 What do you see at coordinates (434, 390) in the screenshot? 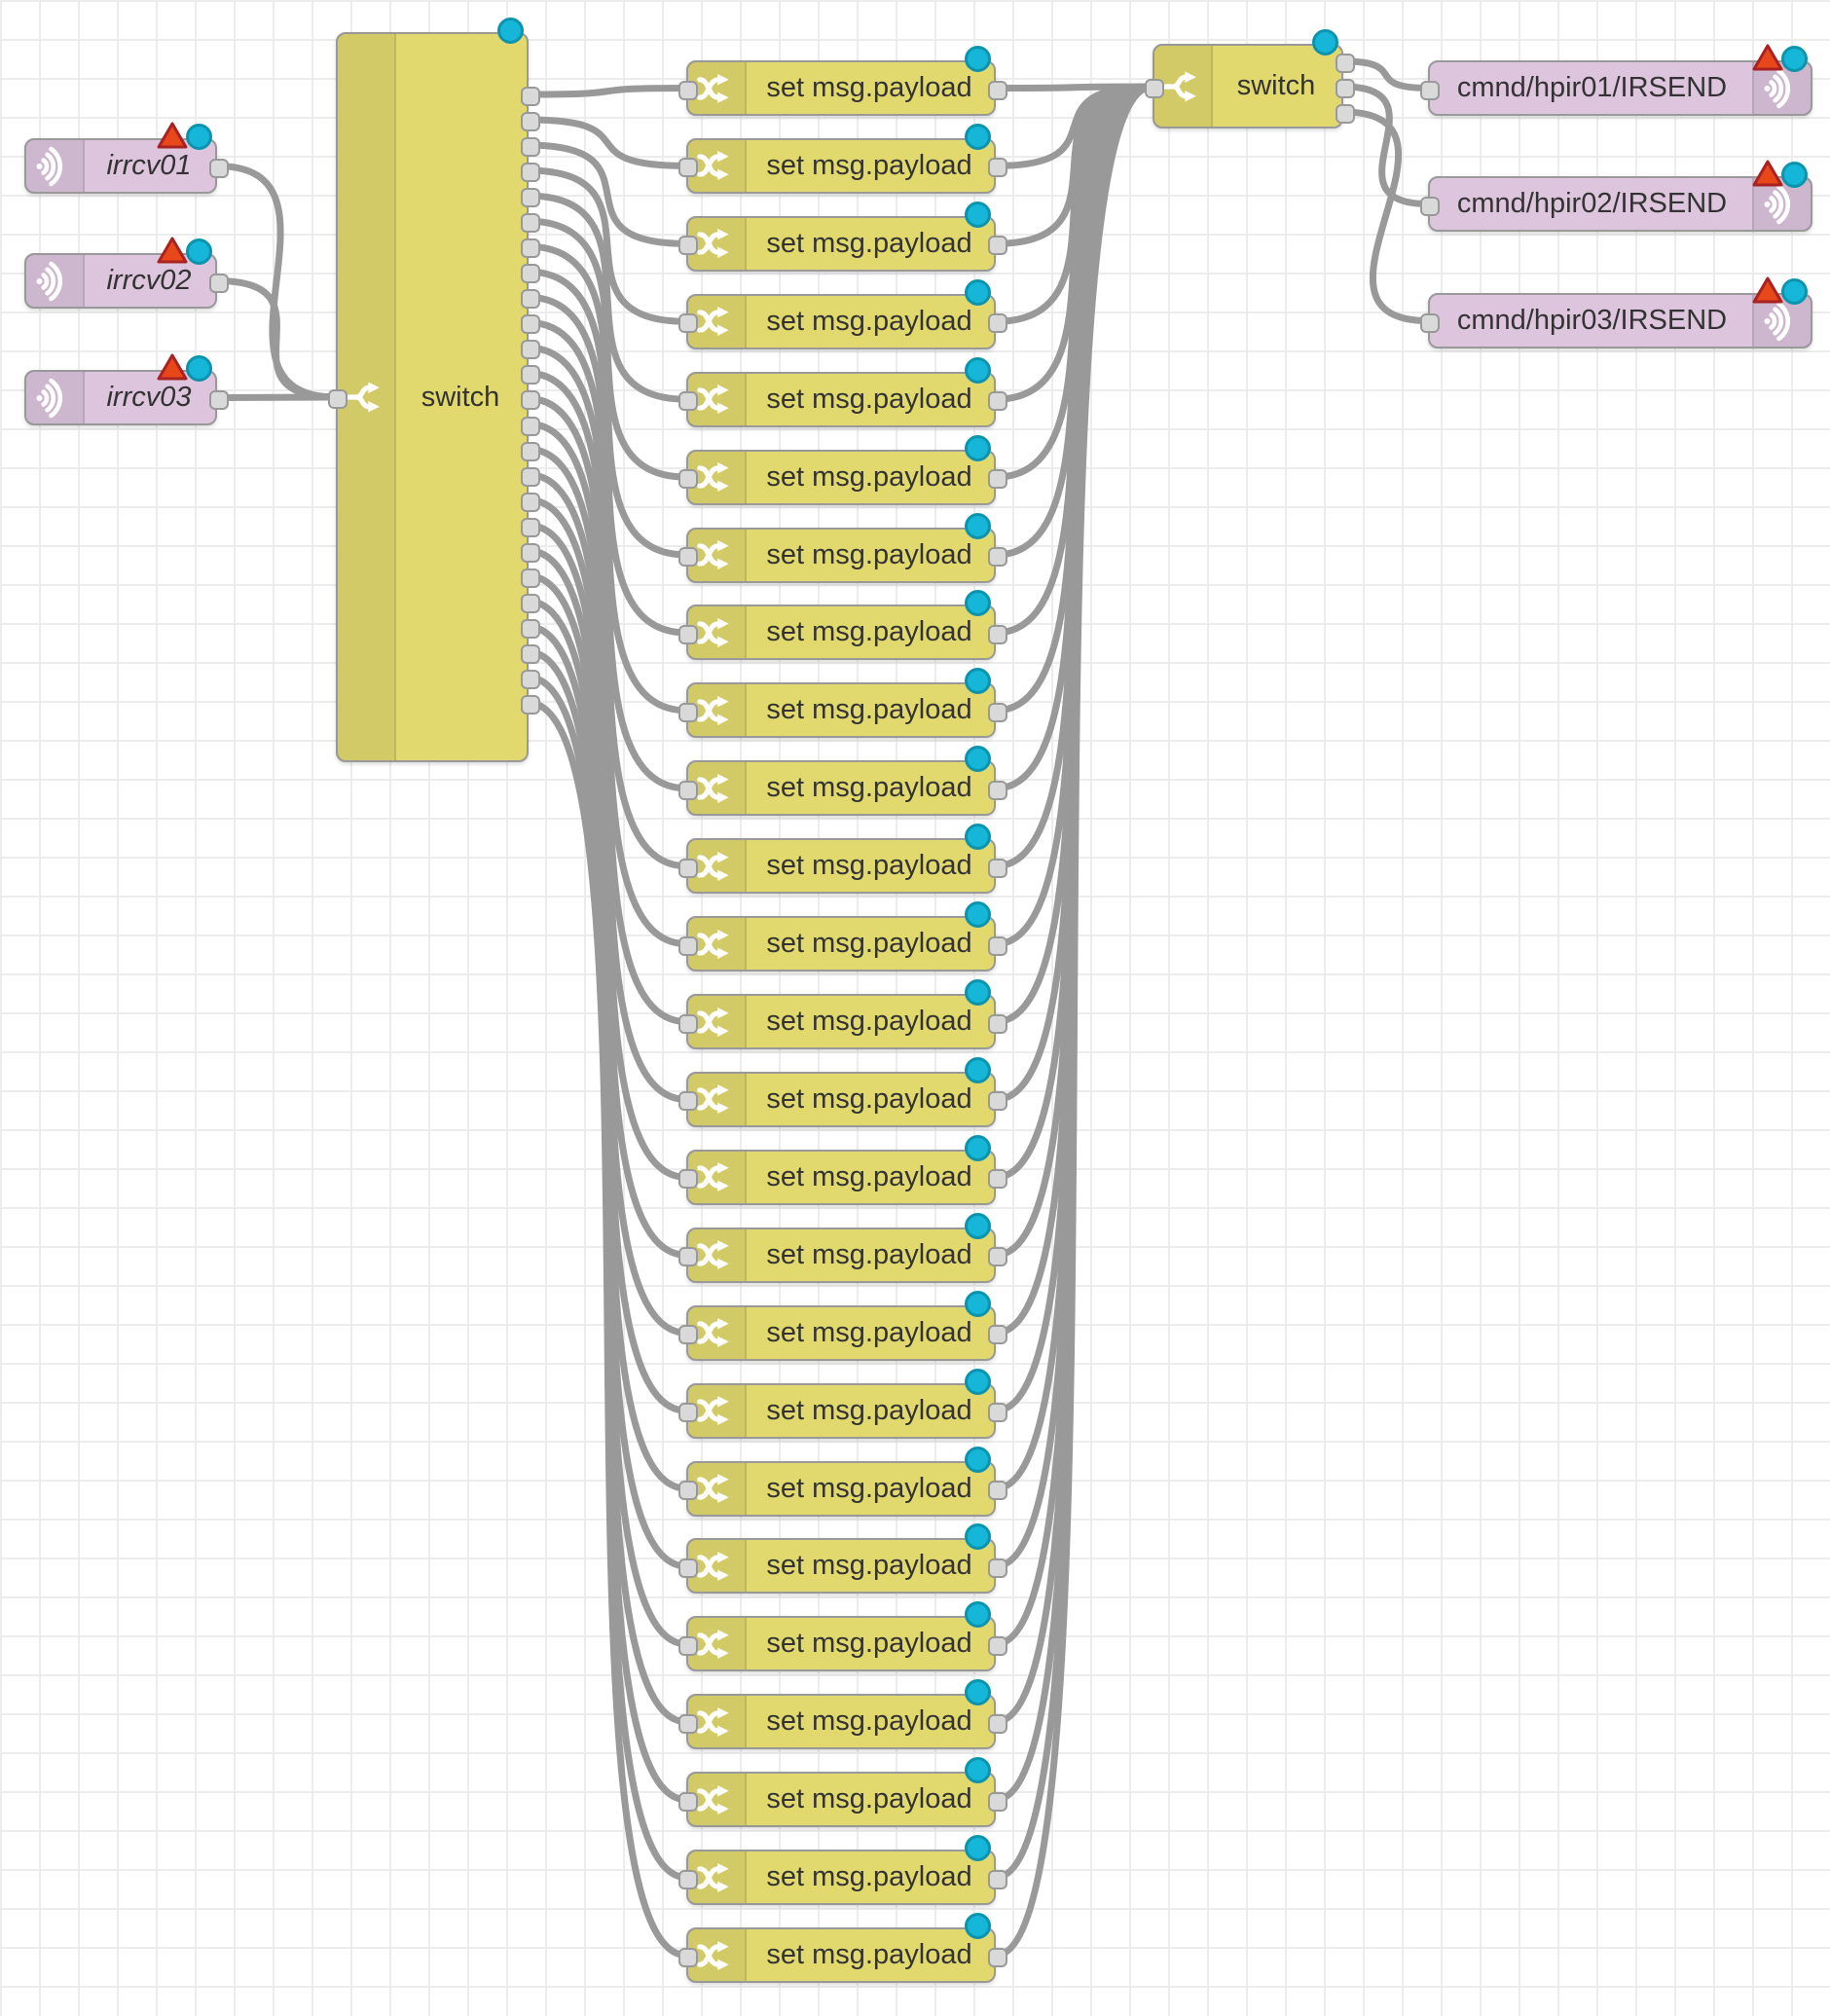
I see `switch-node-main: switch` at bounding box center [434, 390].